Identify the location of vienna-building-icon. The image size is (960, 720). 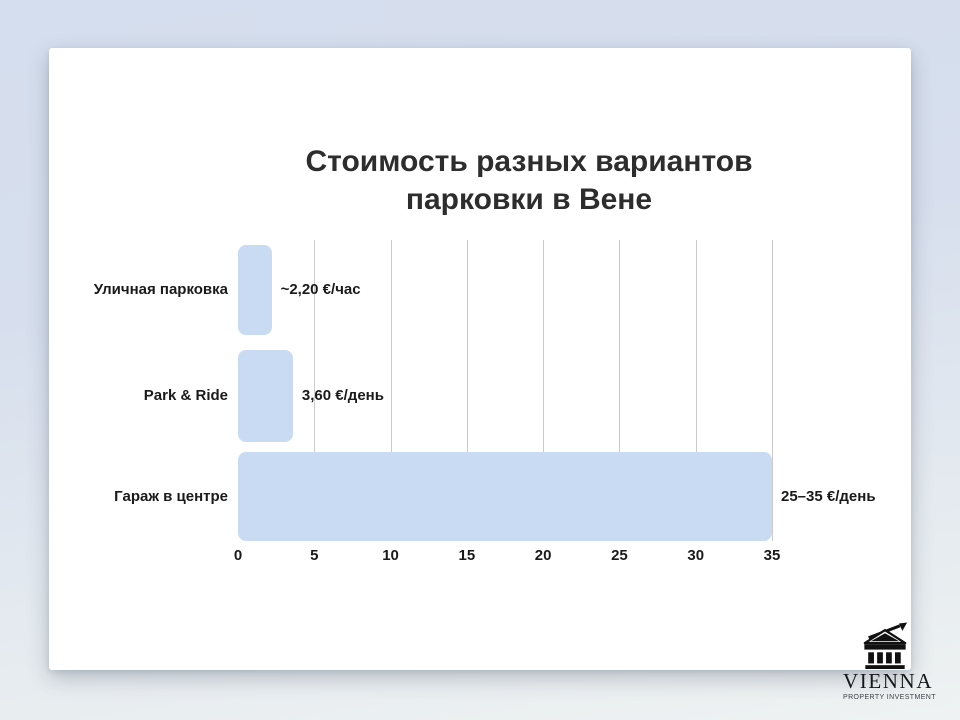
(885, 645).